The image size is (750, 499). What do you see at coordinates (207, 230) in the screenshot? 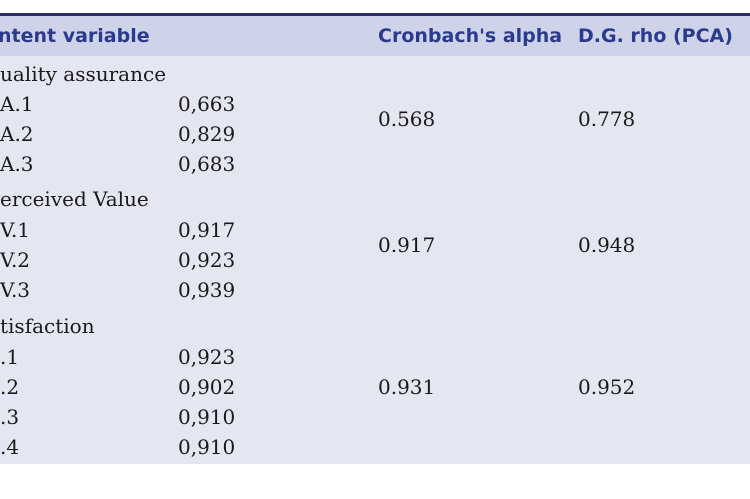
I see `item-loading: 0,917` at bounding box center [207, 230].